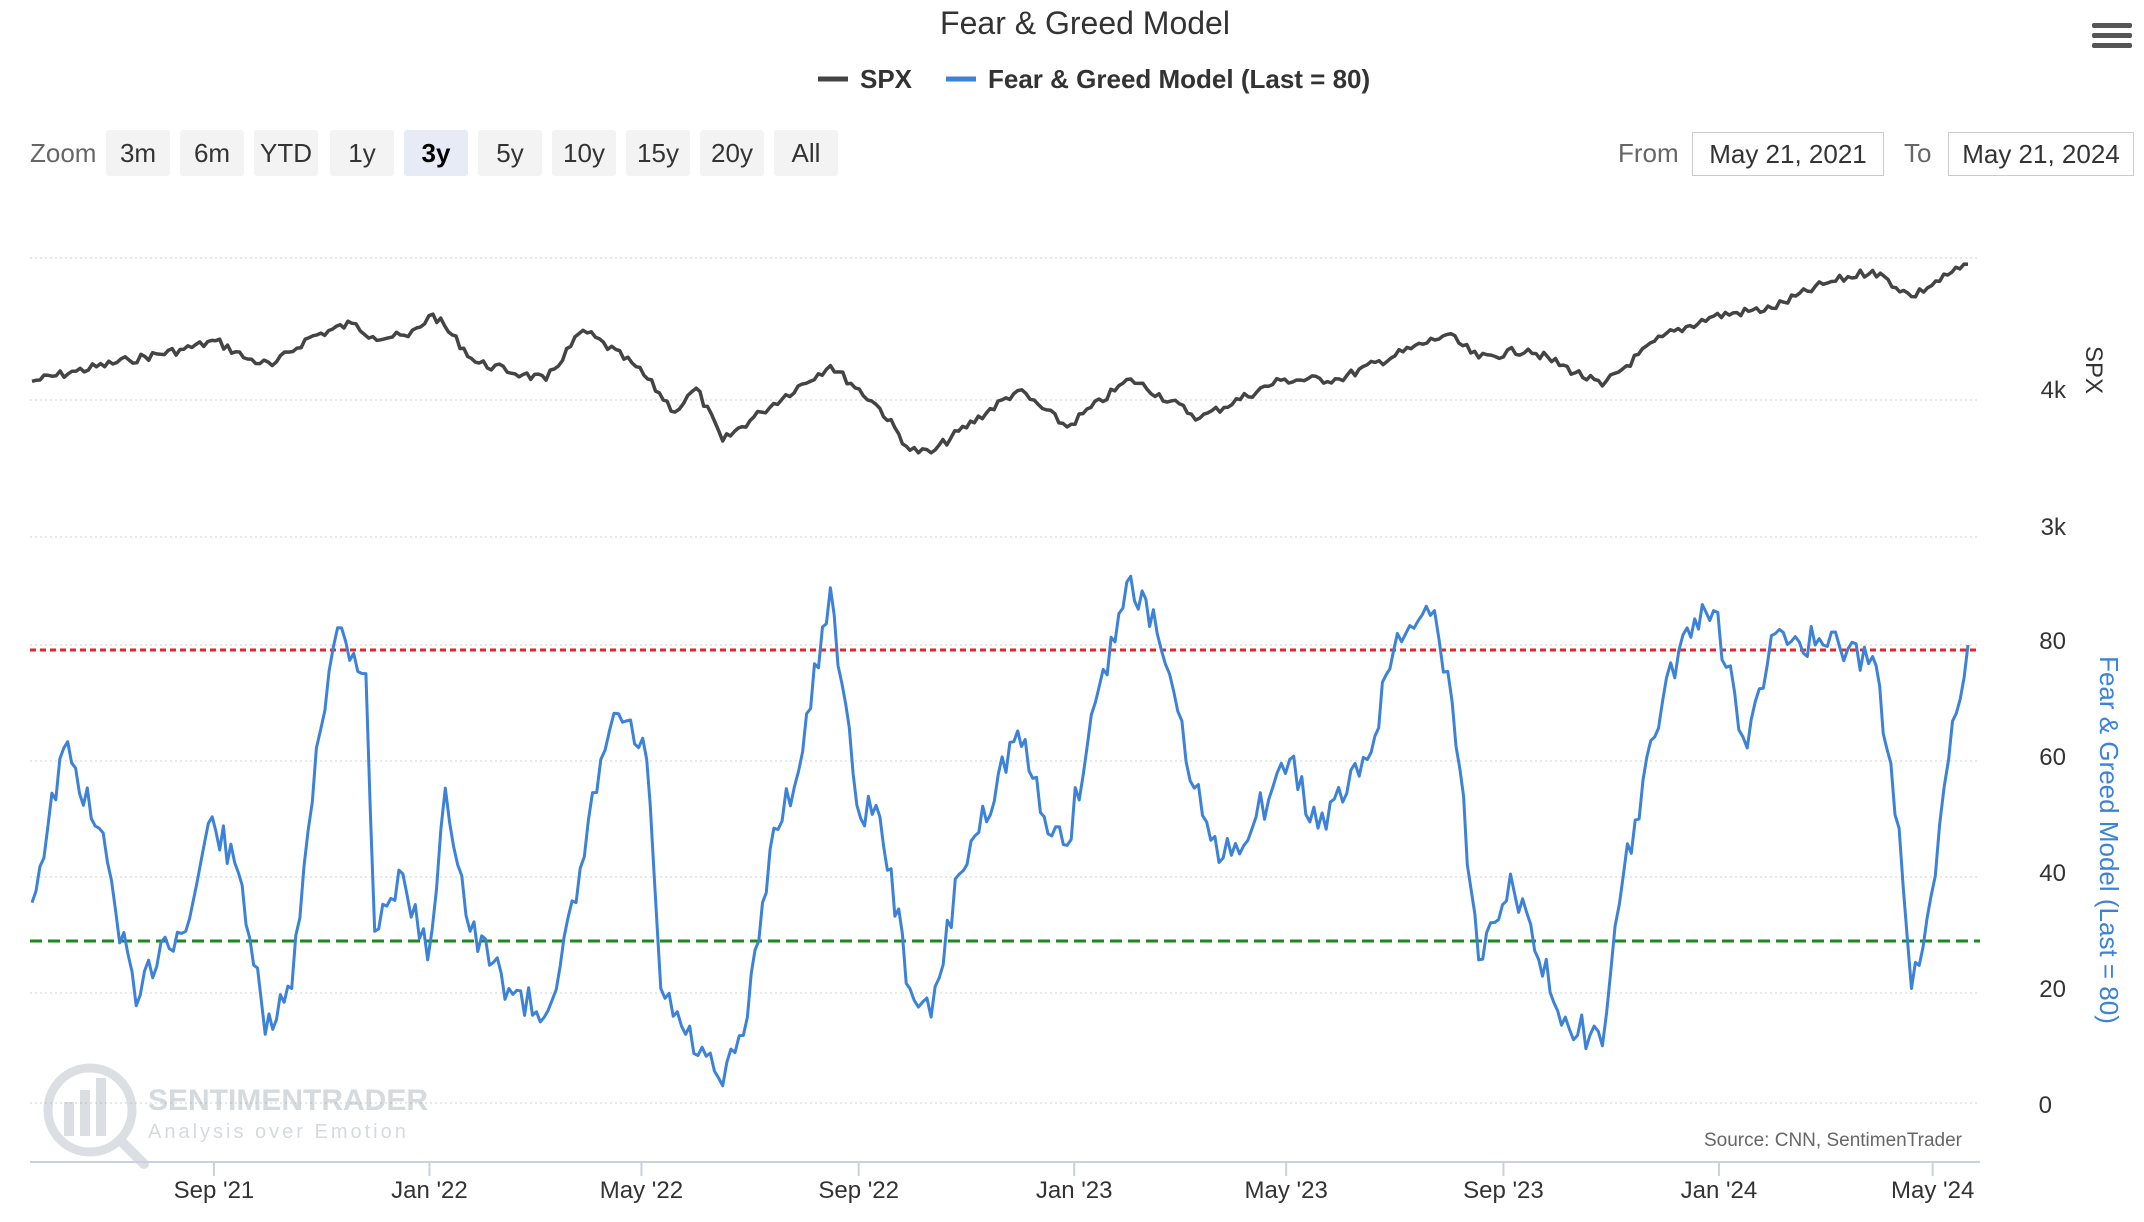 The height and width of the screenshot is (1222, 2144). What do you see at coordinates (436, 153) in the screenshot?
I see `zoom-button-3y: 3y` at bounding box center [436, 153].